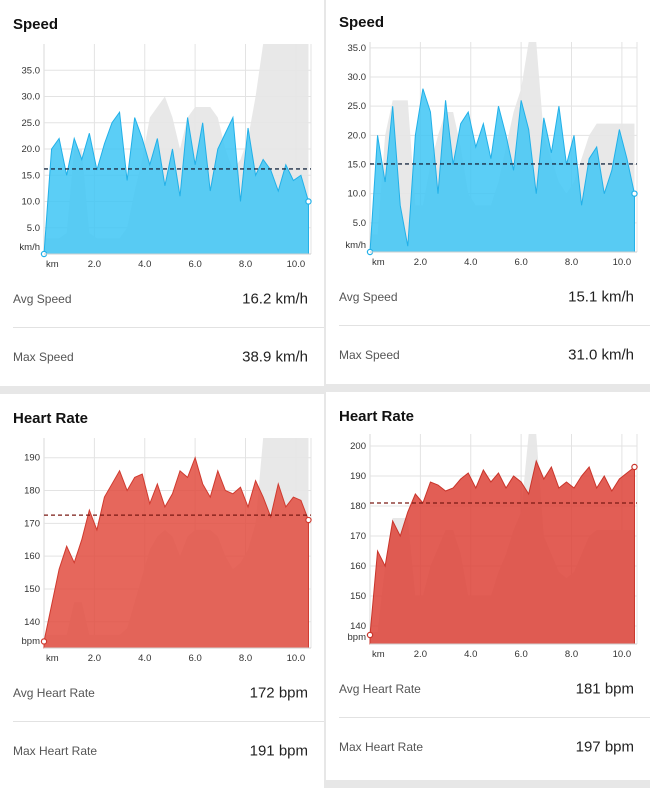  What do you see at coordinates (370, 635) in the screenshot?
I see `start-marker` at bounding box center [370, 635].